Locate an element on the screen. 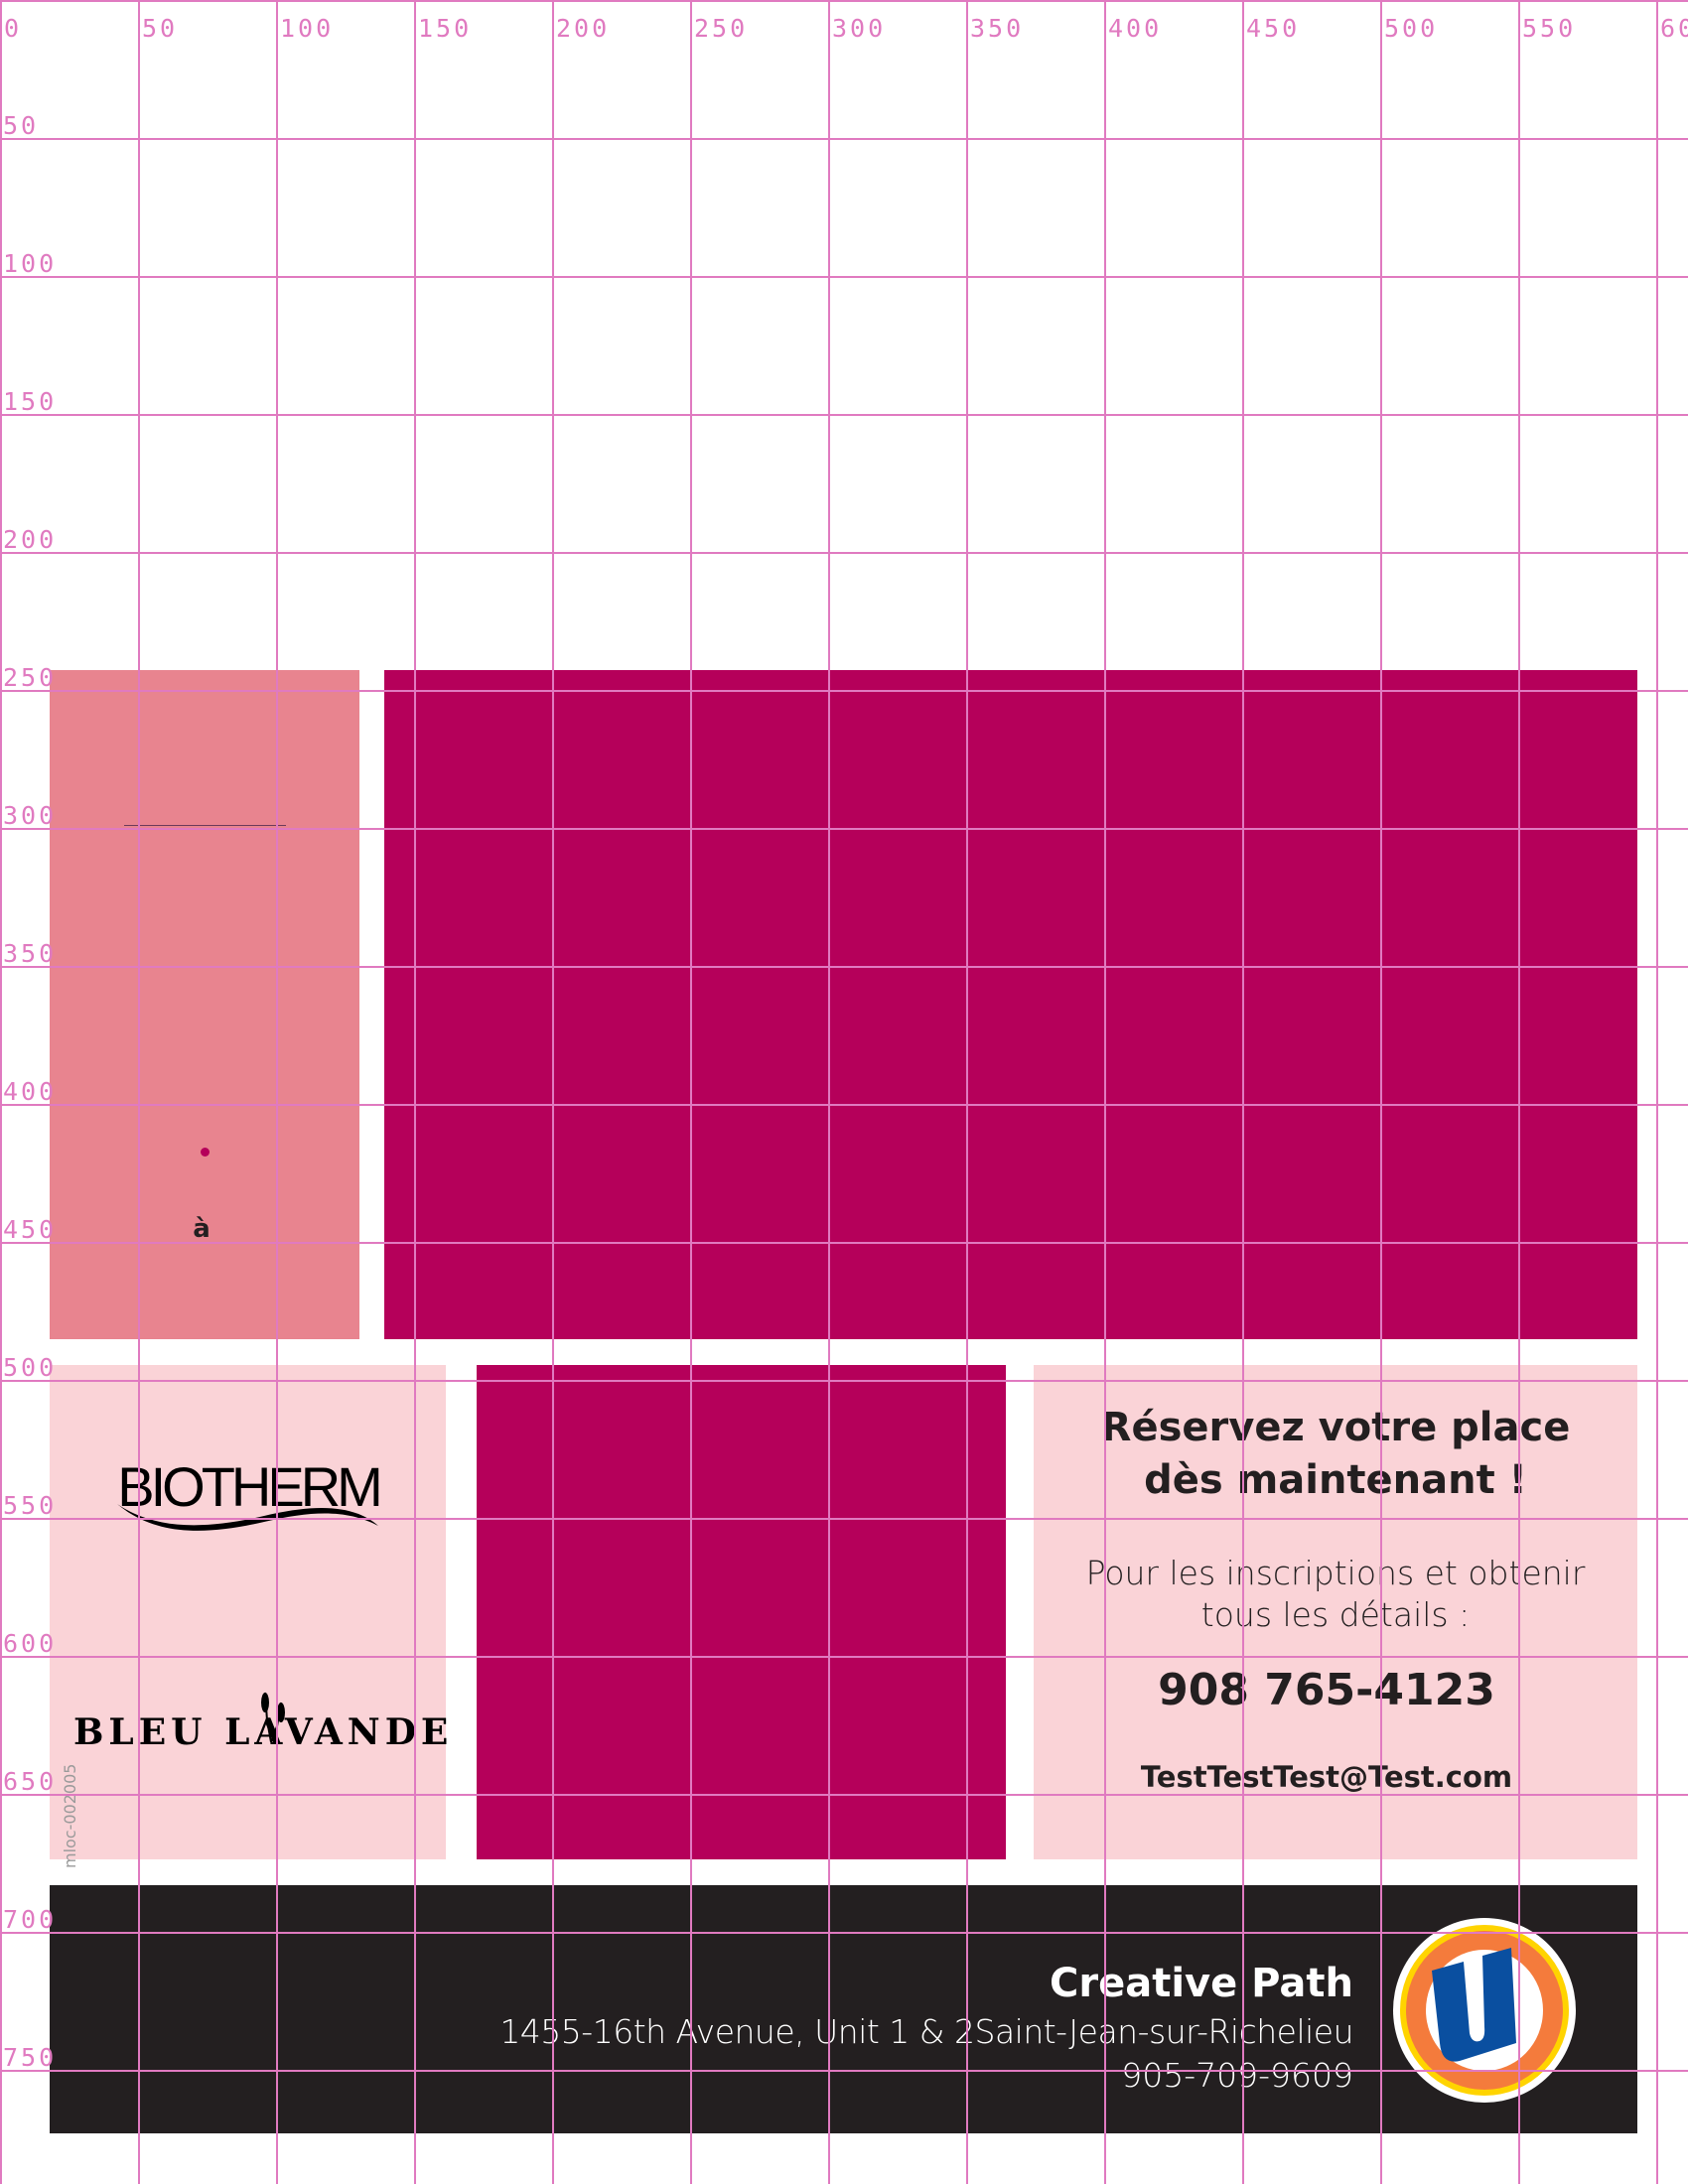 This screenshot has width=1688, height=2184. ruler-label-left: 300 is located at coordinates (30, 815).